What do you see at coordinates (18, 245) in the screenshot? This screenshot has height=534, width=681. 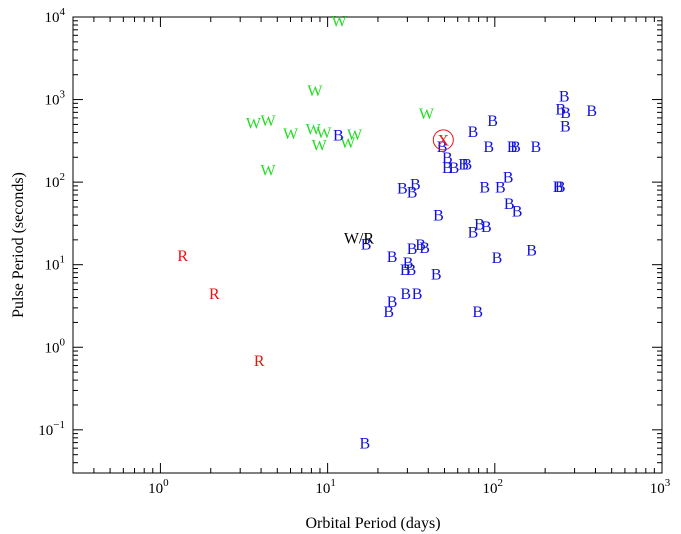 I see `y-axis-label: Pulse Period (seconds)` at bounding box center [18, 245].